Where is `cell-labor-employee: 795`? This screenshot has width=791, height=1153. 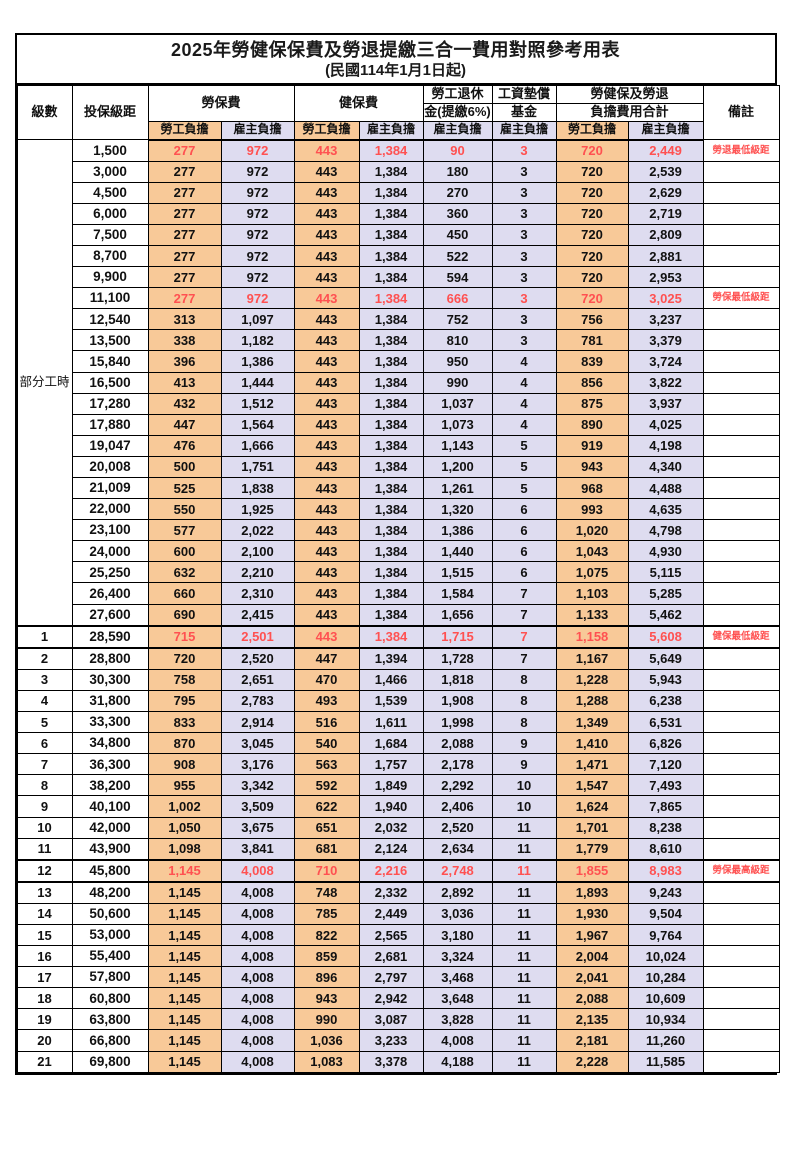
cell-labor-employee: 795 is located at coordinates (184, 701).